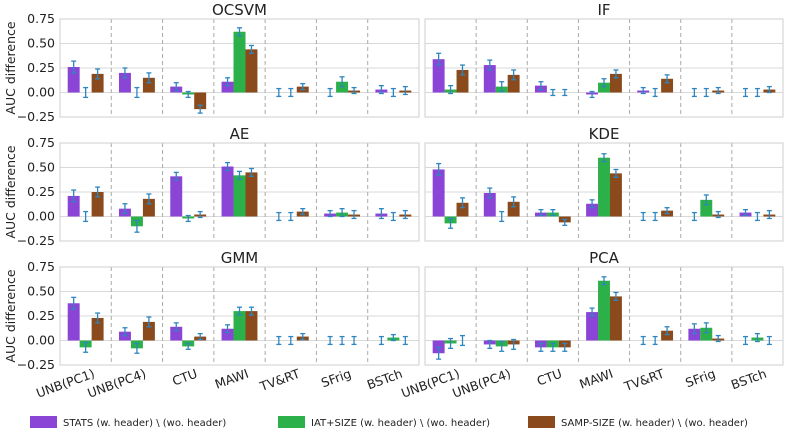 This screenshot has width=789, height=438. I want to click on panel-title: KDE, so click(604, 134).